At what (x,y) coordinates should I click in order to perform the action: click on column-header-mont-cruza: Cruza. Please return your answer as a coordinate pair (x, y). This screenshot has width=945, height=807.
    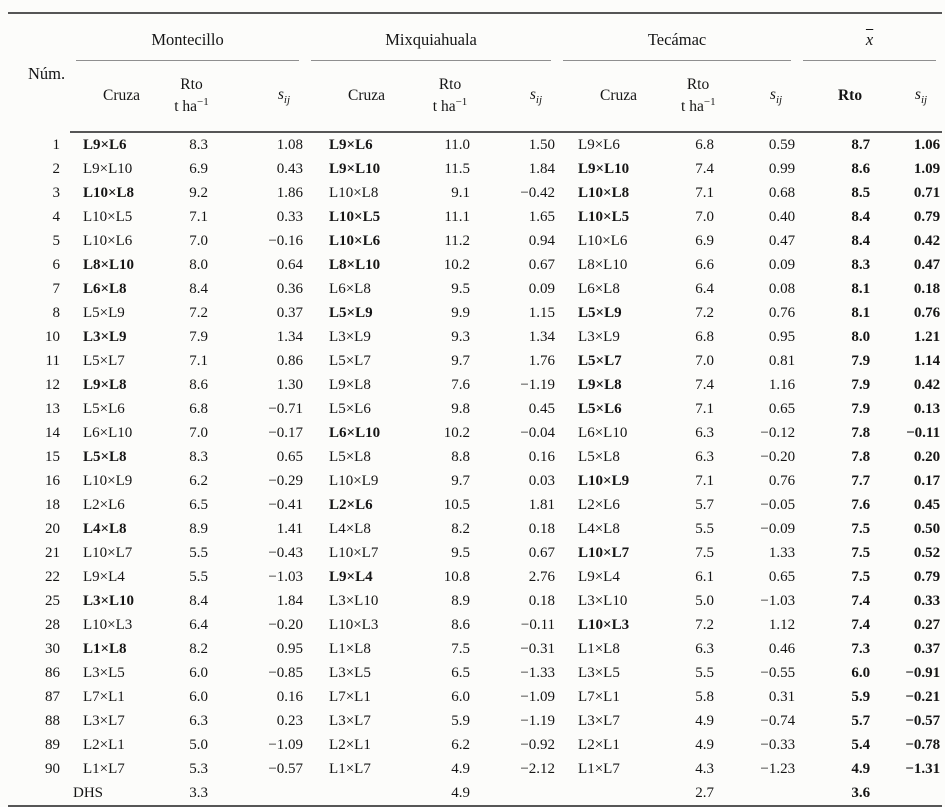
    Looking at the image, I should click on (121, 97).